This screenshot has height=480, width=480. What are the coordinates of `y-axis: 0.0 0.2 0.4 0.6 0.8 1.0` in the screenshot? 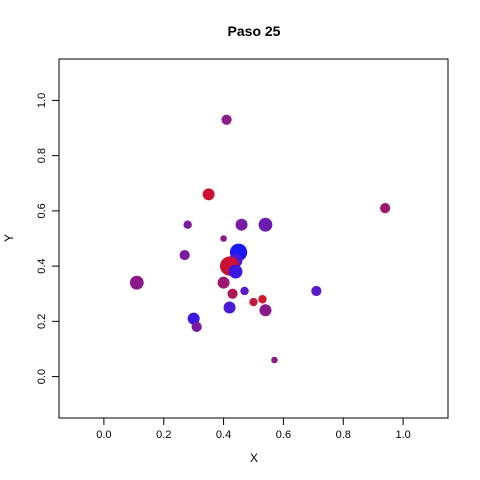 It's located at (47, 238).